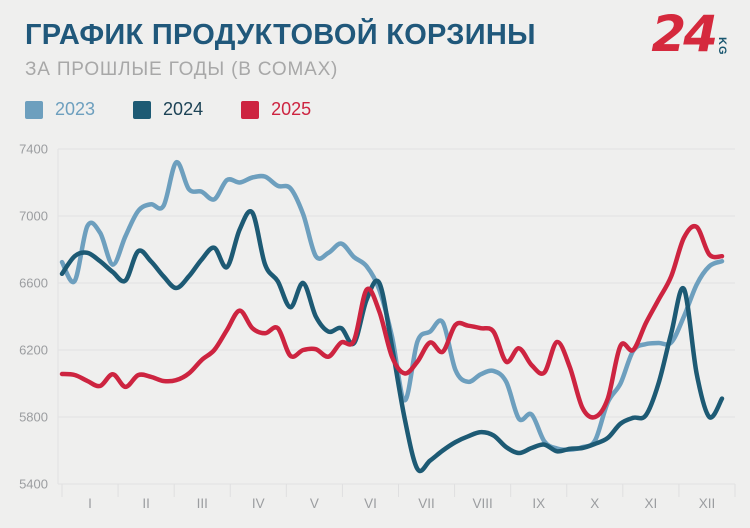 The height and width of the screenshot is (528, 750). Describe the element at coordinates (370, 503) in the screenshot. I see `x-axis-label-VI: VI` at that location.